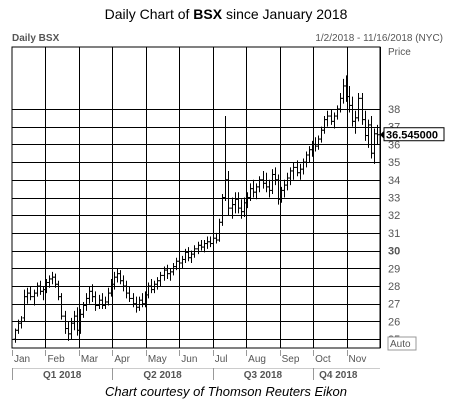  I want to click on month-label: Apr, so click(122, 359).